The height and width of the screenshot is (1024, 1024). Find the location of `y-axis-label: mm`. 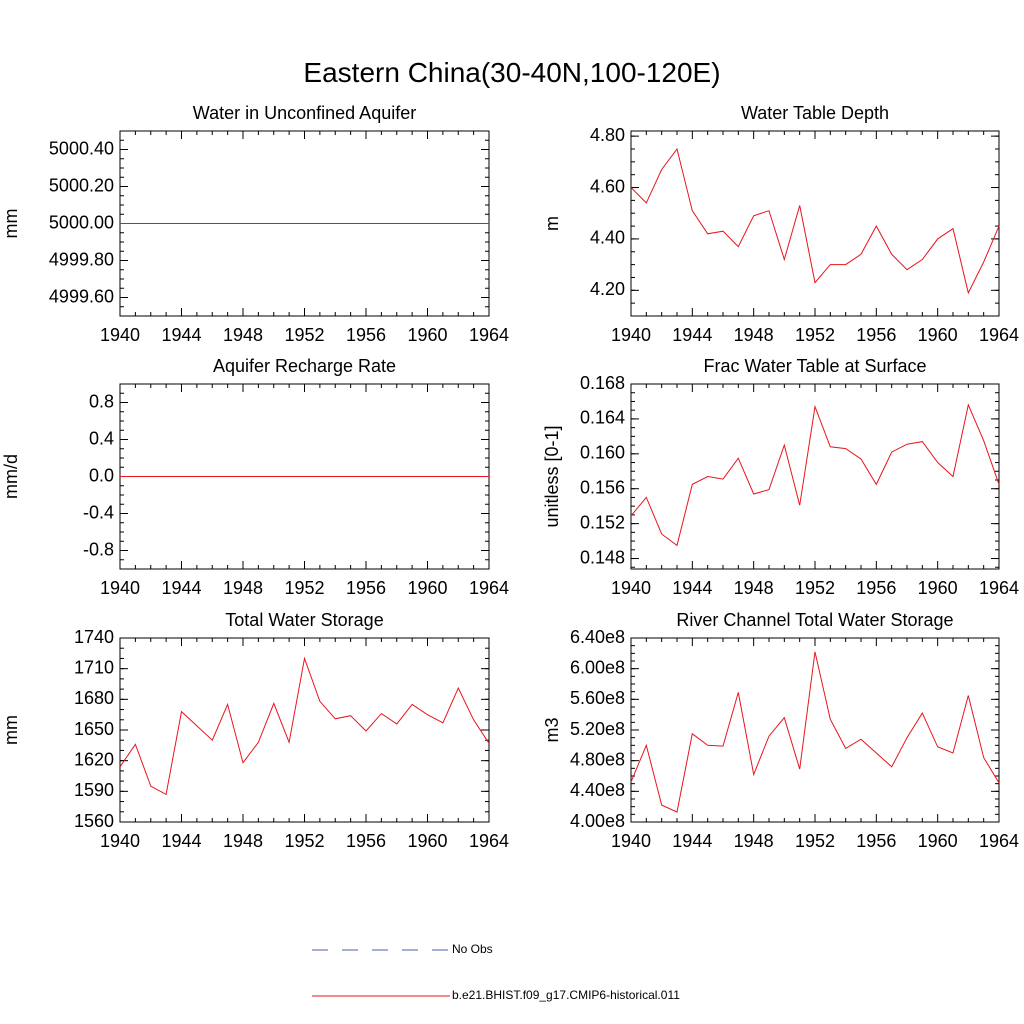

y-axis-label: mm is located at coordinates (11, 224).